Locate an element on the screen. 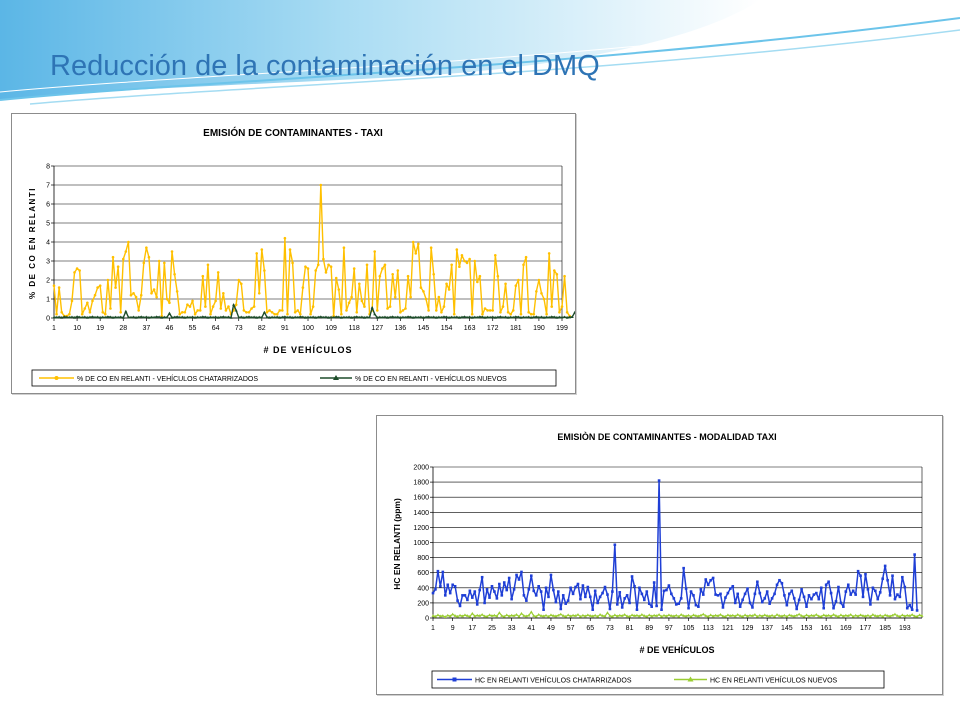 The image size is (960, 720). x-tick-label: 161 is located at coordinates (826, 628).